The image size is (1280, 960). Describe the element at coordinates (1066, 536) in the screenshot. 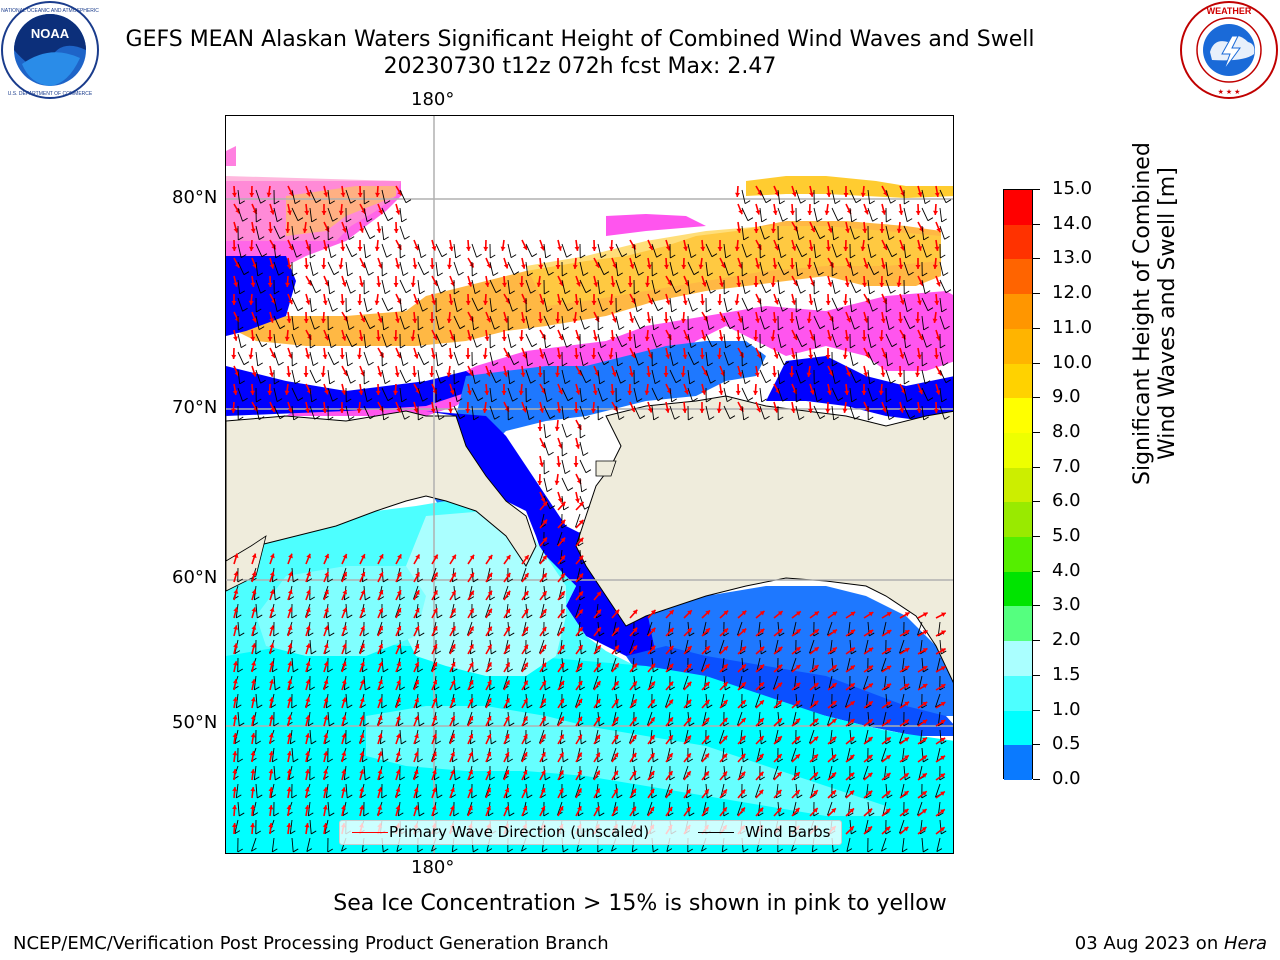

I see `colorbar-tick-label: 5.0` at that location.